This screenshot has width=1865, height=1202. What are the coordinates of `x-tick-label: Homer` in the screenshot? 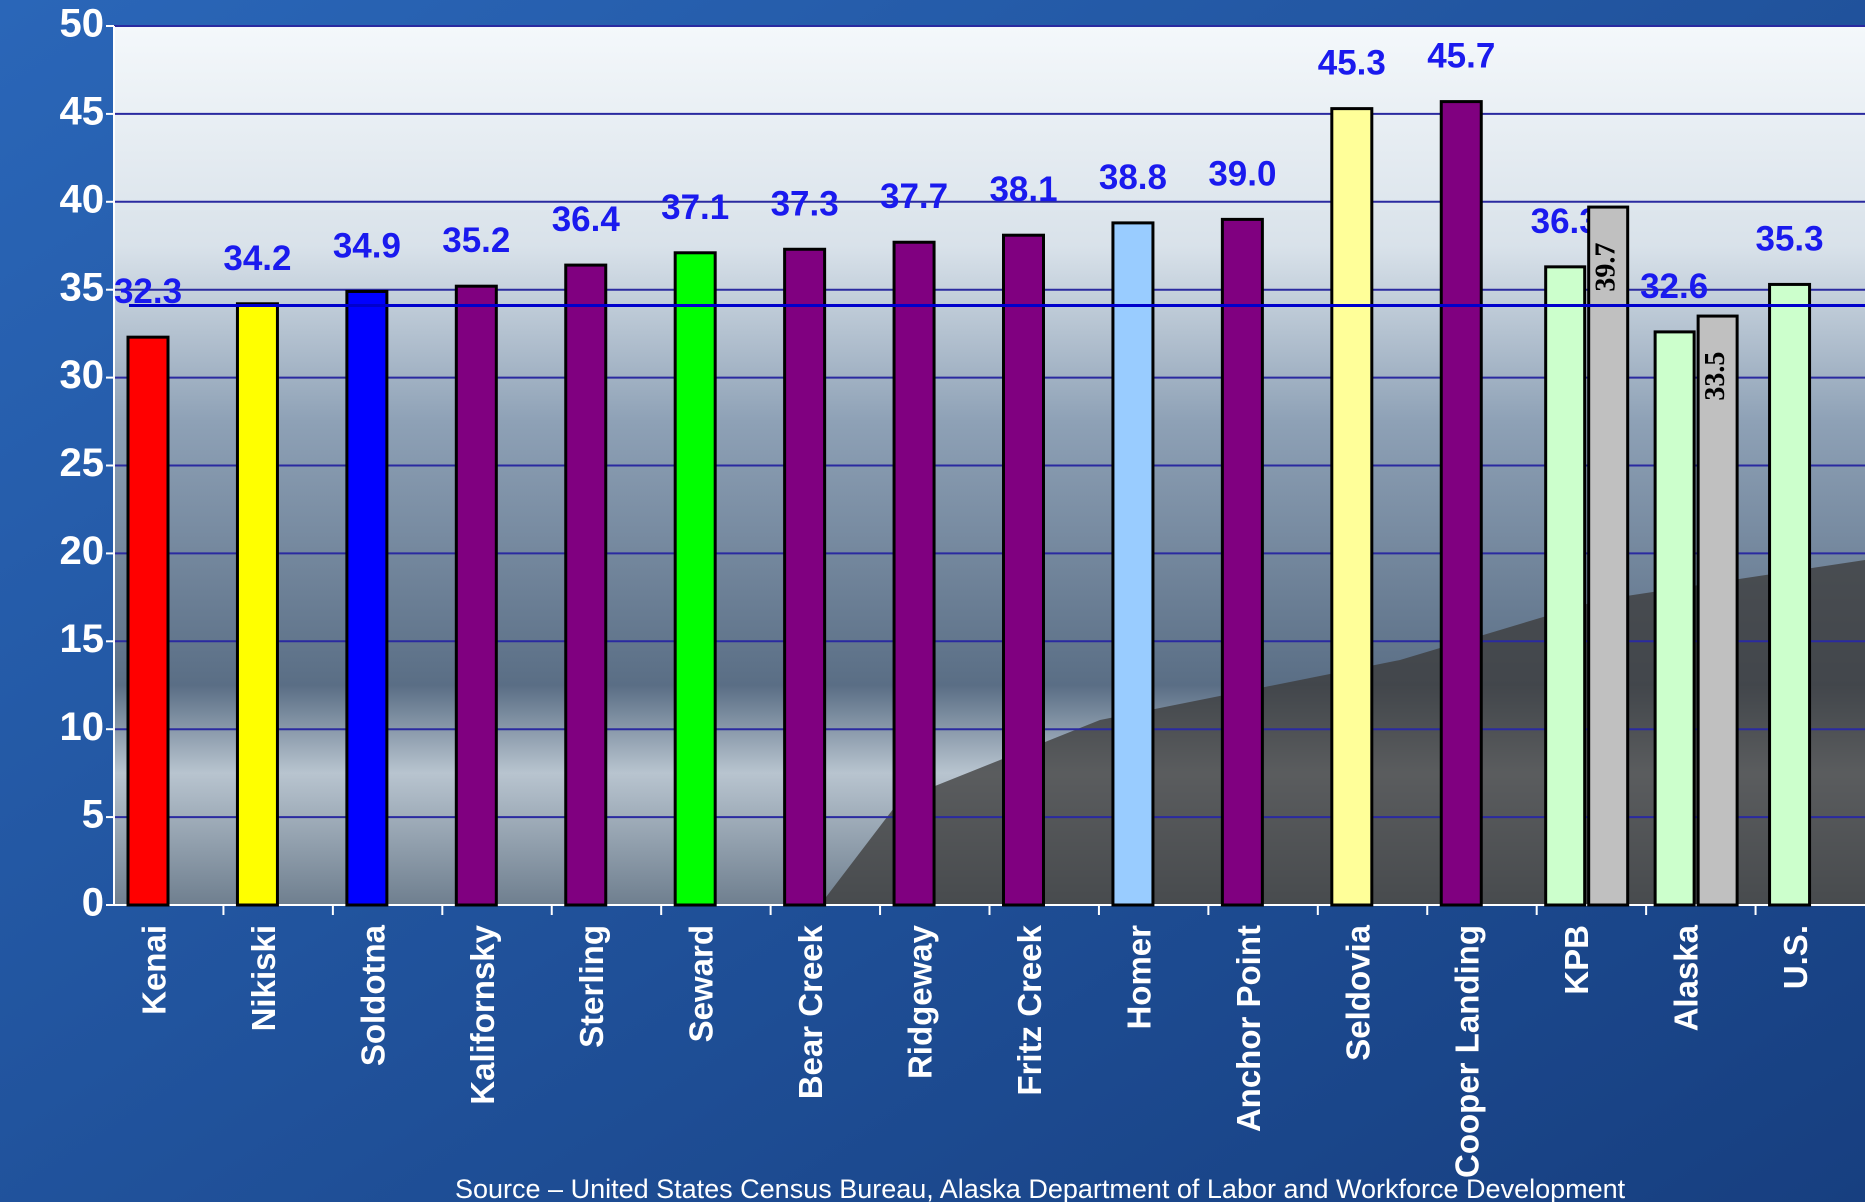 It's located at (1138, 977).